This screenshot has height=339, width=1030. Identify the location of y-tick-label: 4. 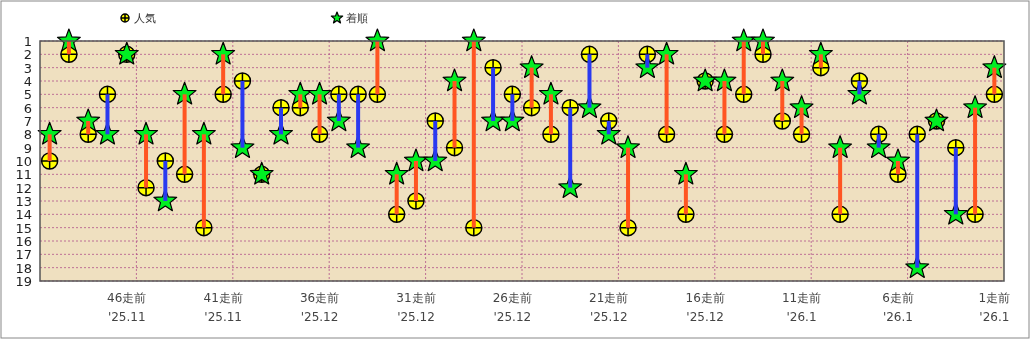
(27, 81).